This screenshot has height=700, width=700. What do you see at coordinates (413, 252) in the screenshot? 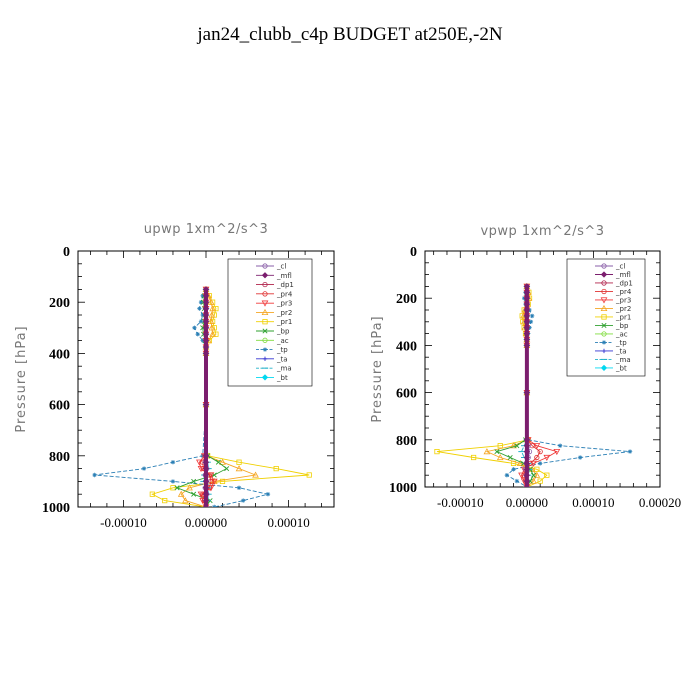
I see `y-tick-label: 0` at bounding box center [413, 252].